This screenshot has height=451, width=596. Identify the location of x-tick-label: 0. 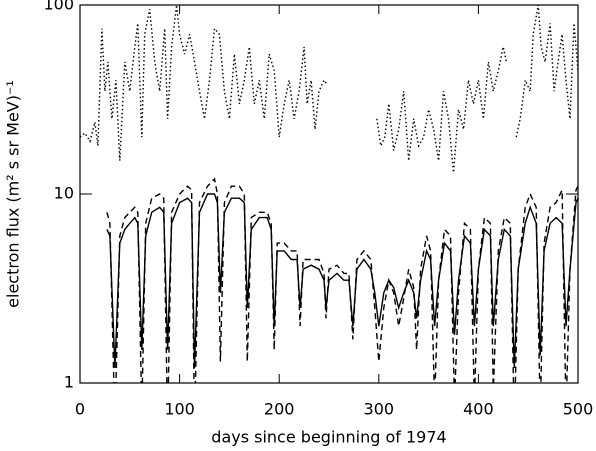
(80, 409).